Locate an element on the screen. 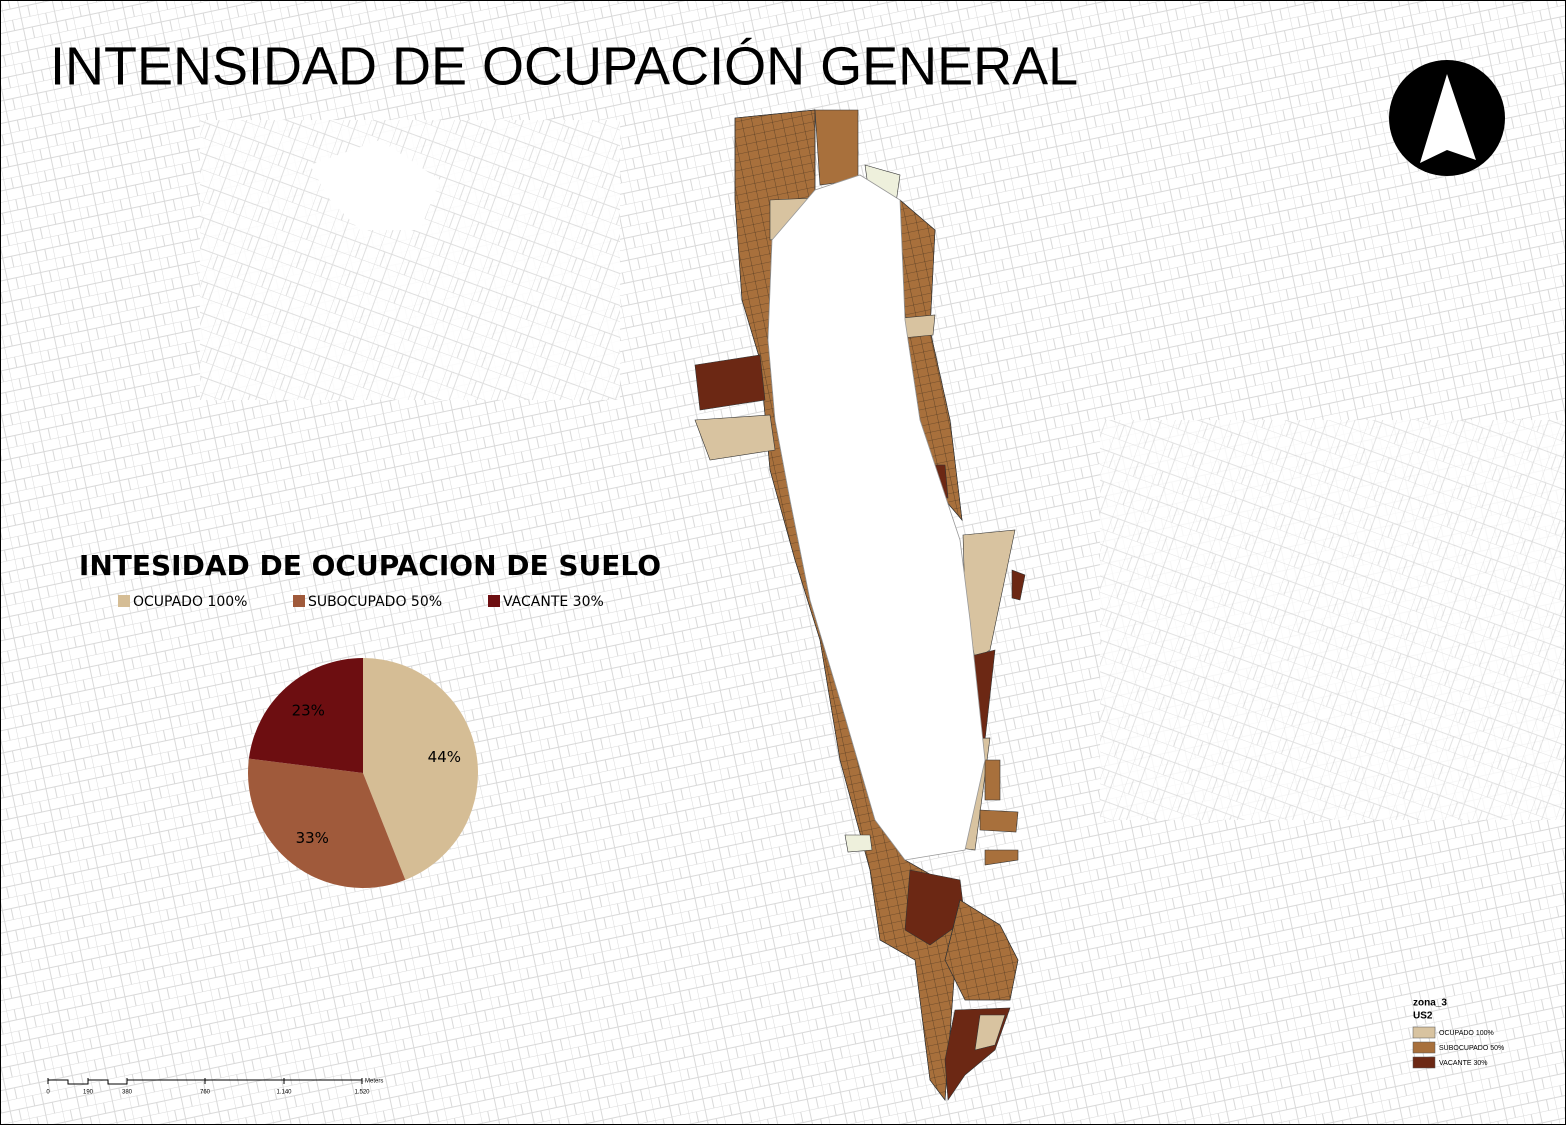 This screenshot has height=1125, width=1566. legend-label: OCUPADO 100% is located at coordinates (190, 602).